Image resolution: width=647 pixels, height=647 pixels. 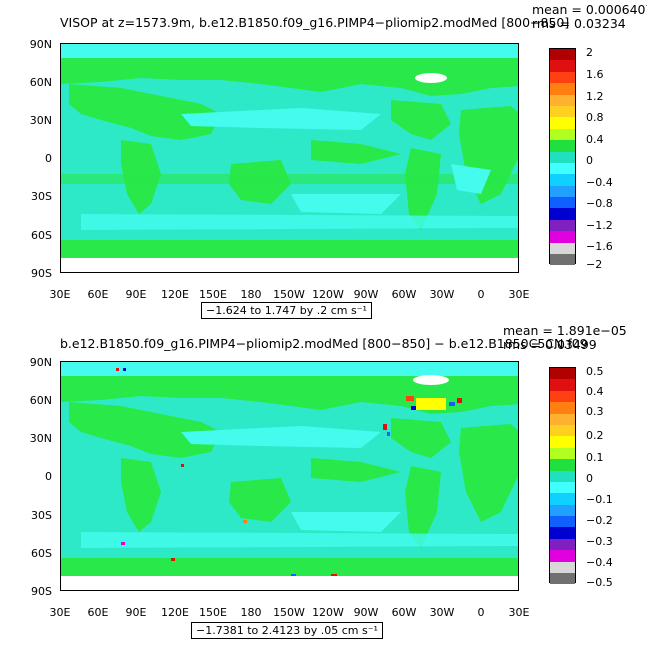 What do you see at coordinates (599, 182) in the screenshot?
I see `panel1-colorbar-label: −0.4` at bounding box center [599, 182].